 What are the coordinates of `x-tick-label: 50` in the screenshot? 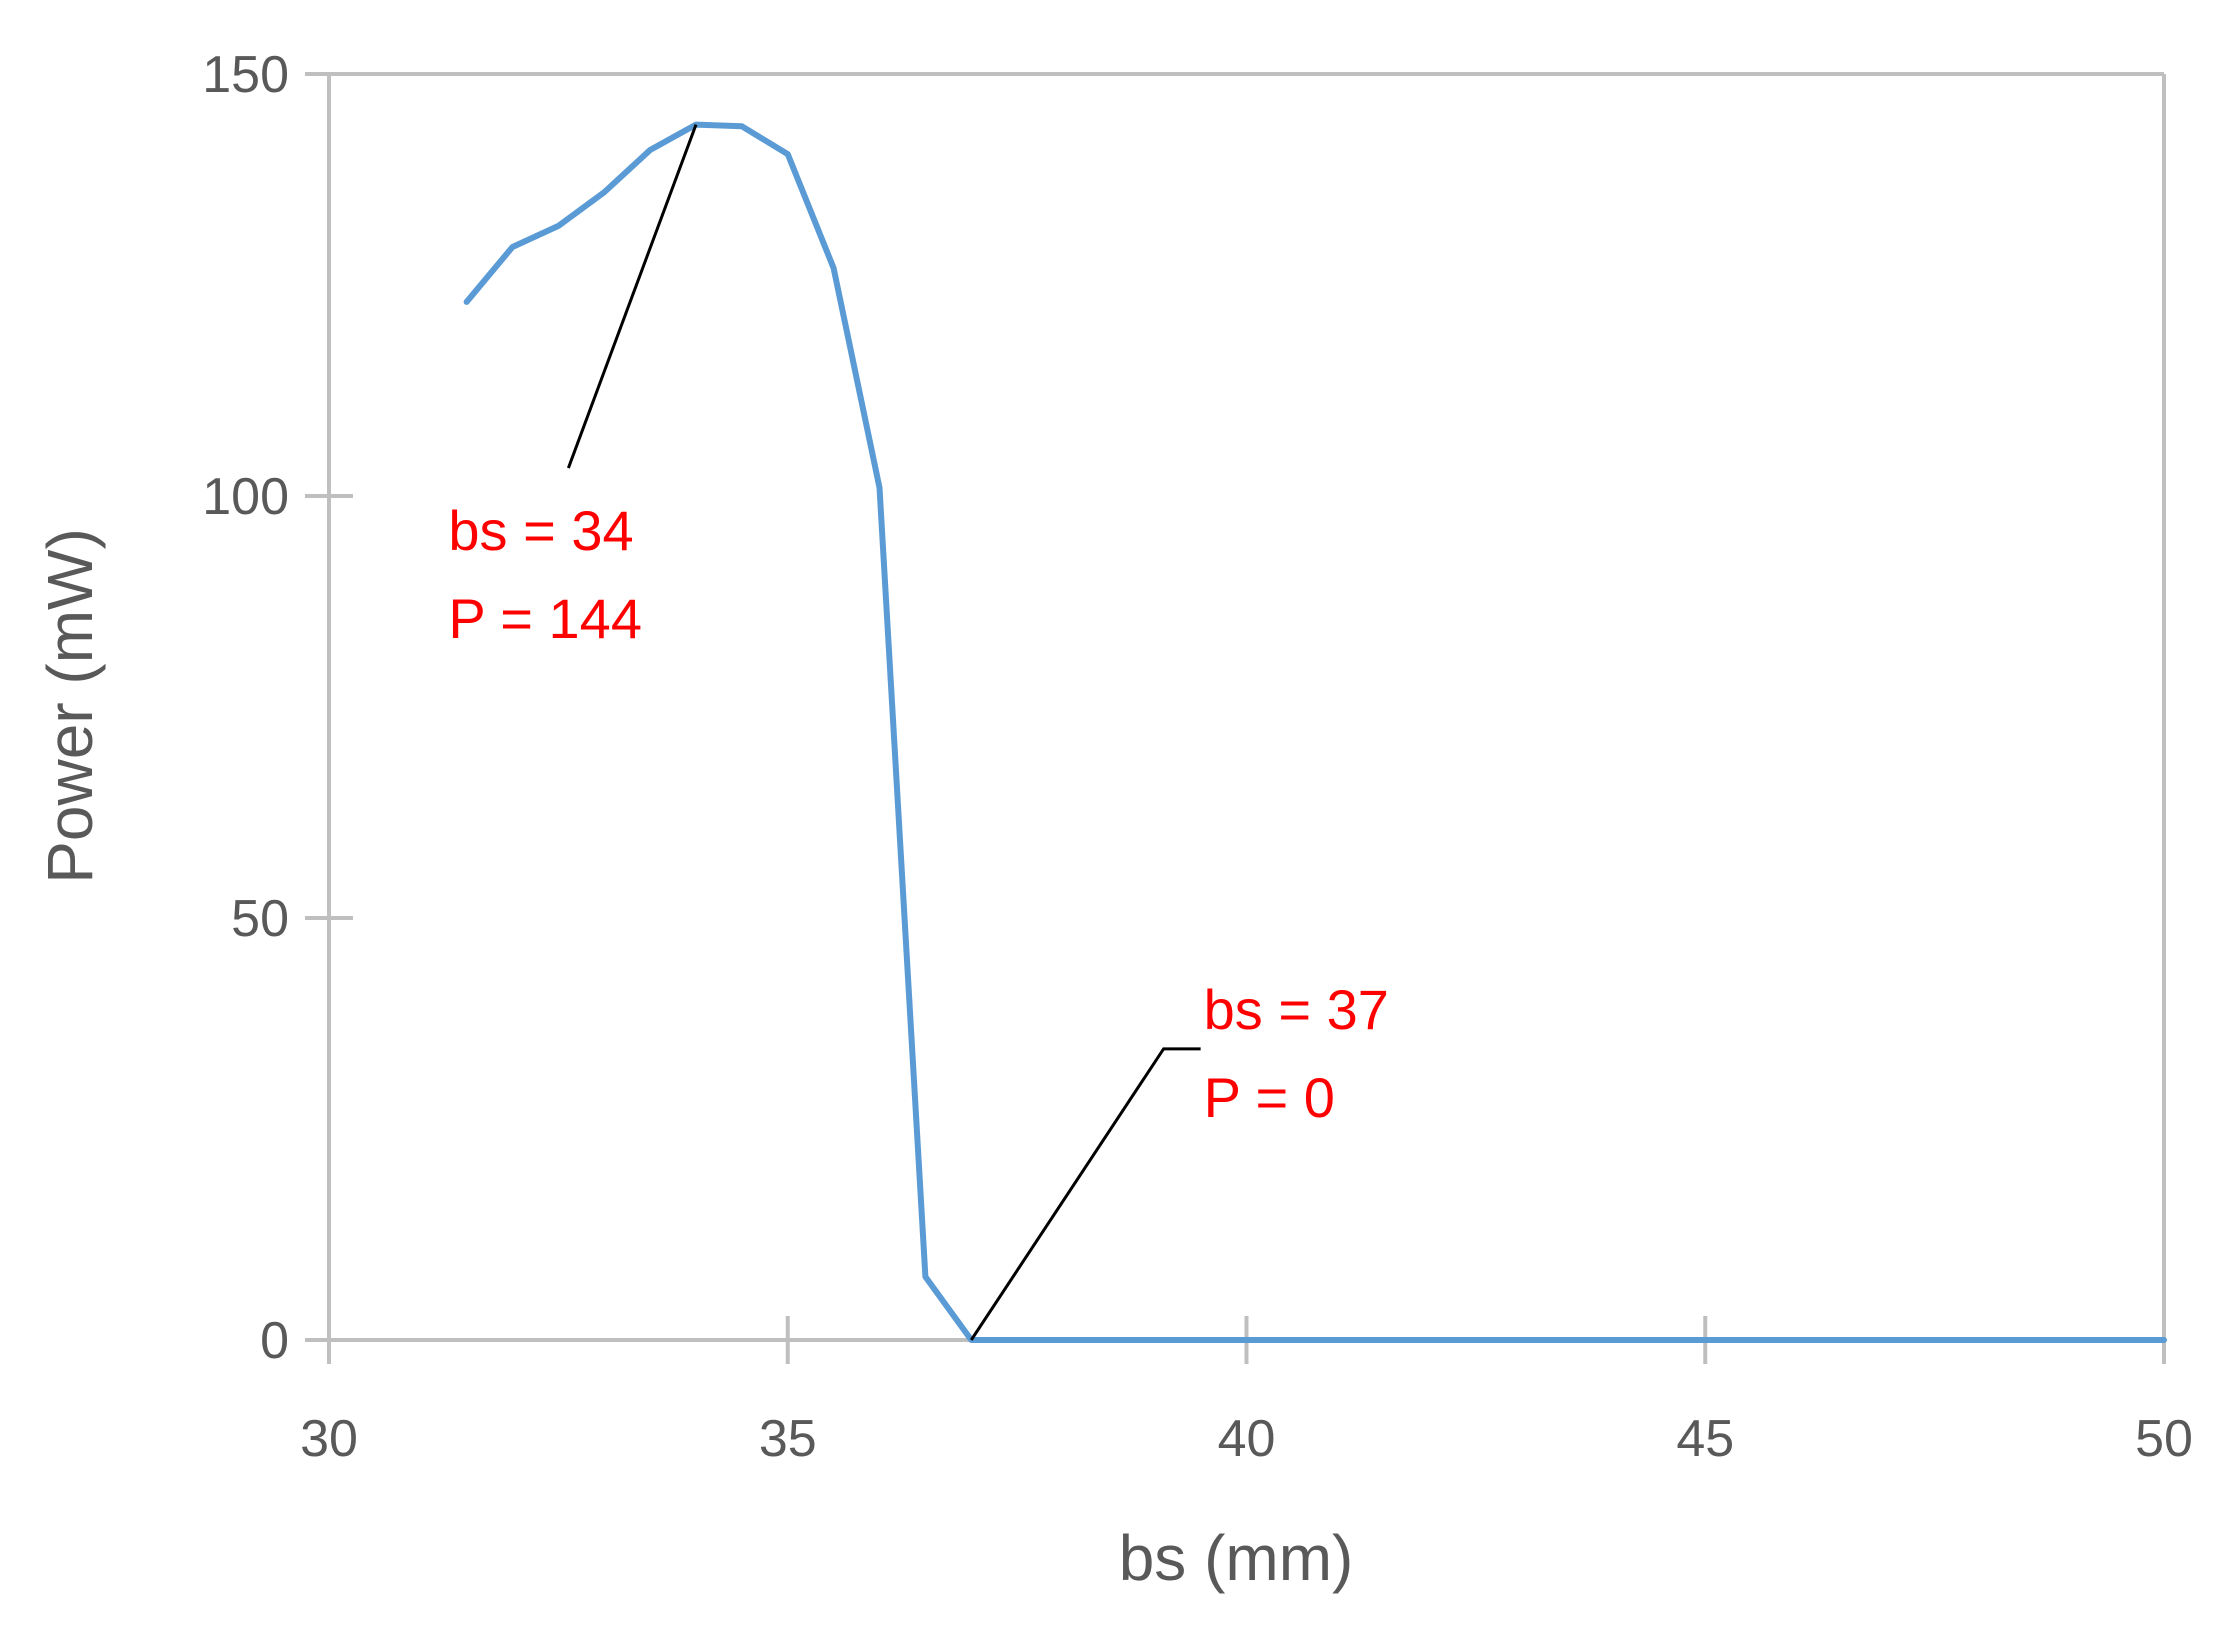 It's located at (2164, 1439).